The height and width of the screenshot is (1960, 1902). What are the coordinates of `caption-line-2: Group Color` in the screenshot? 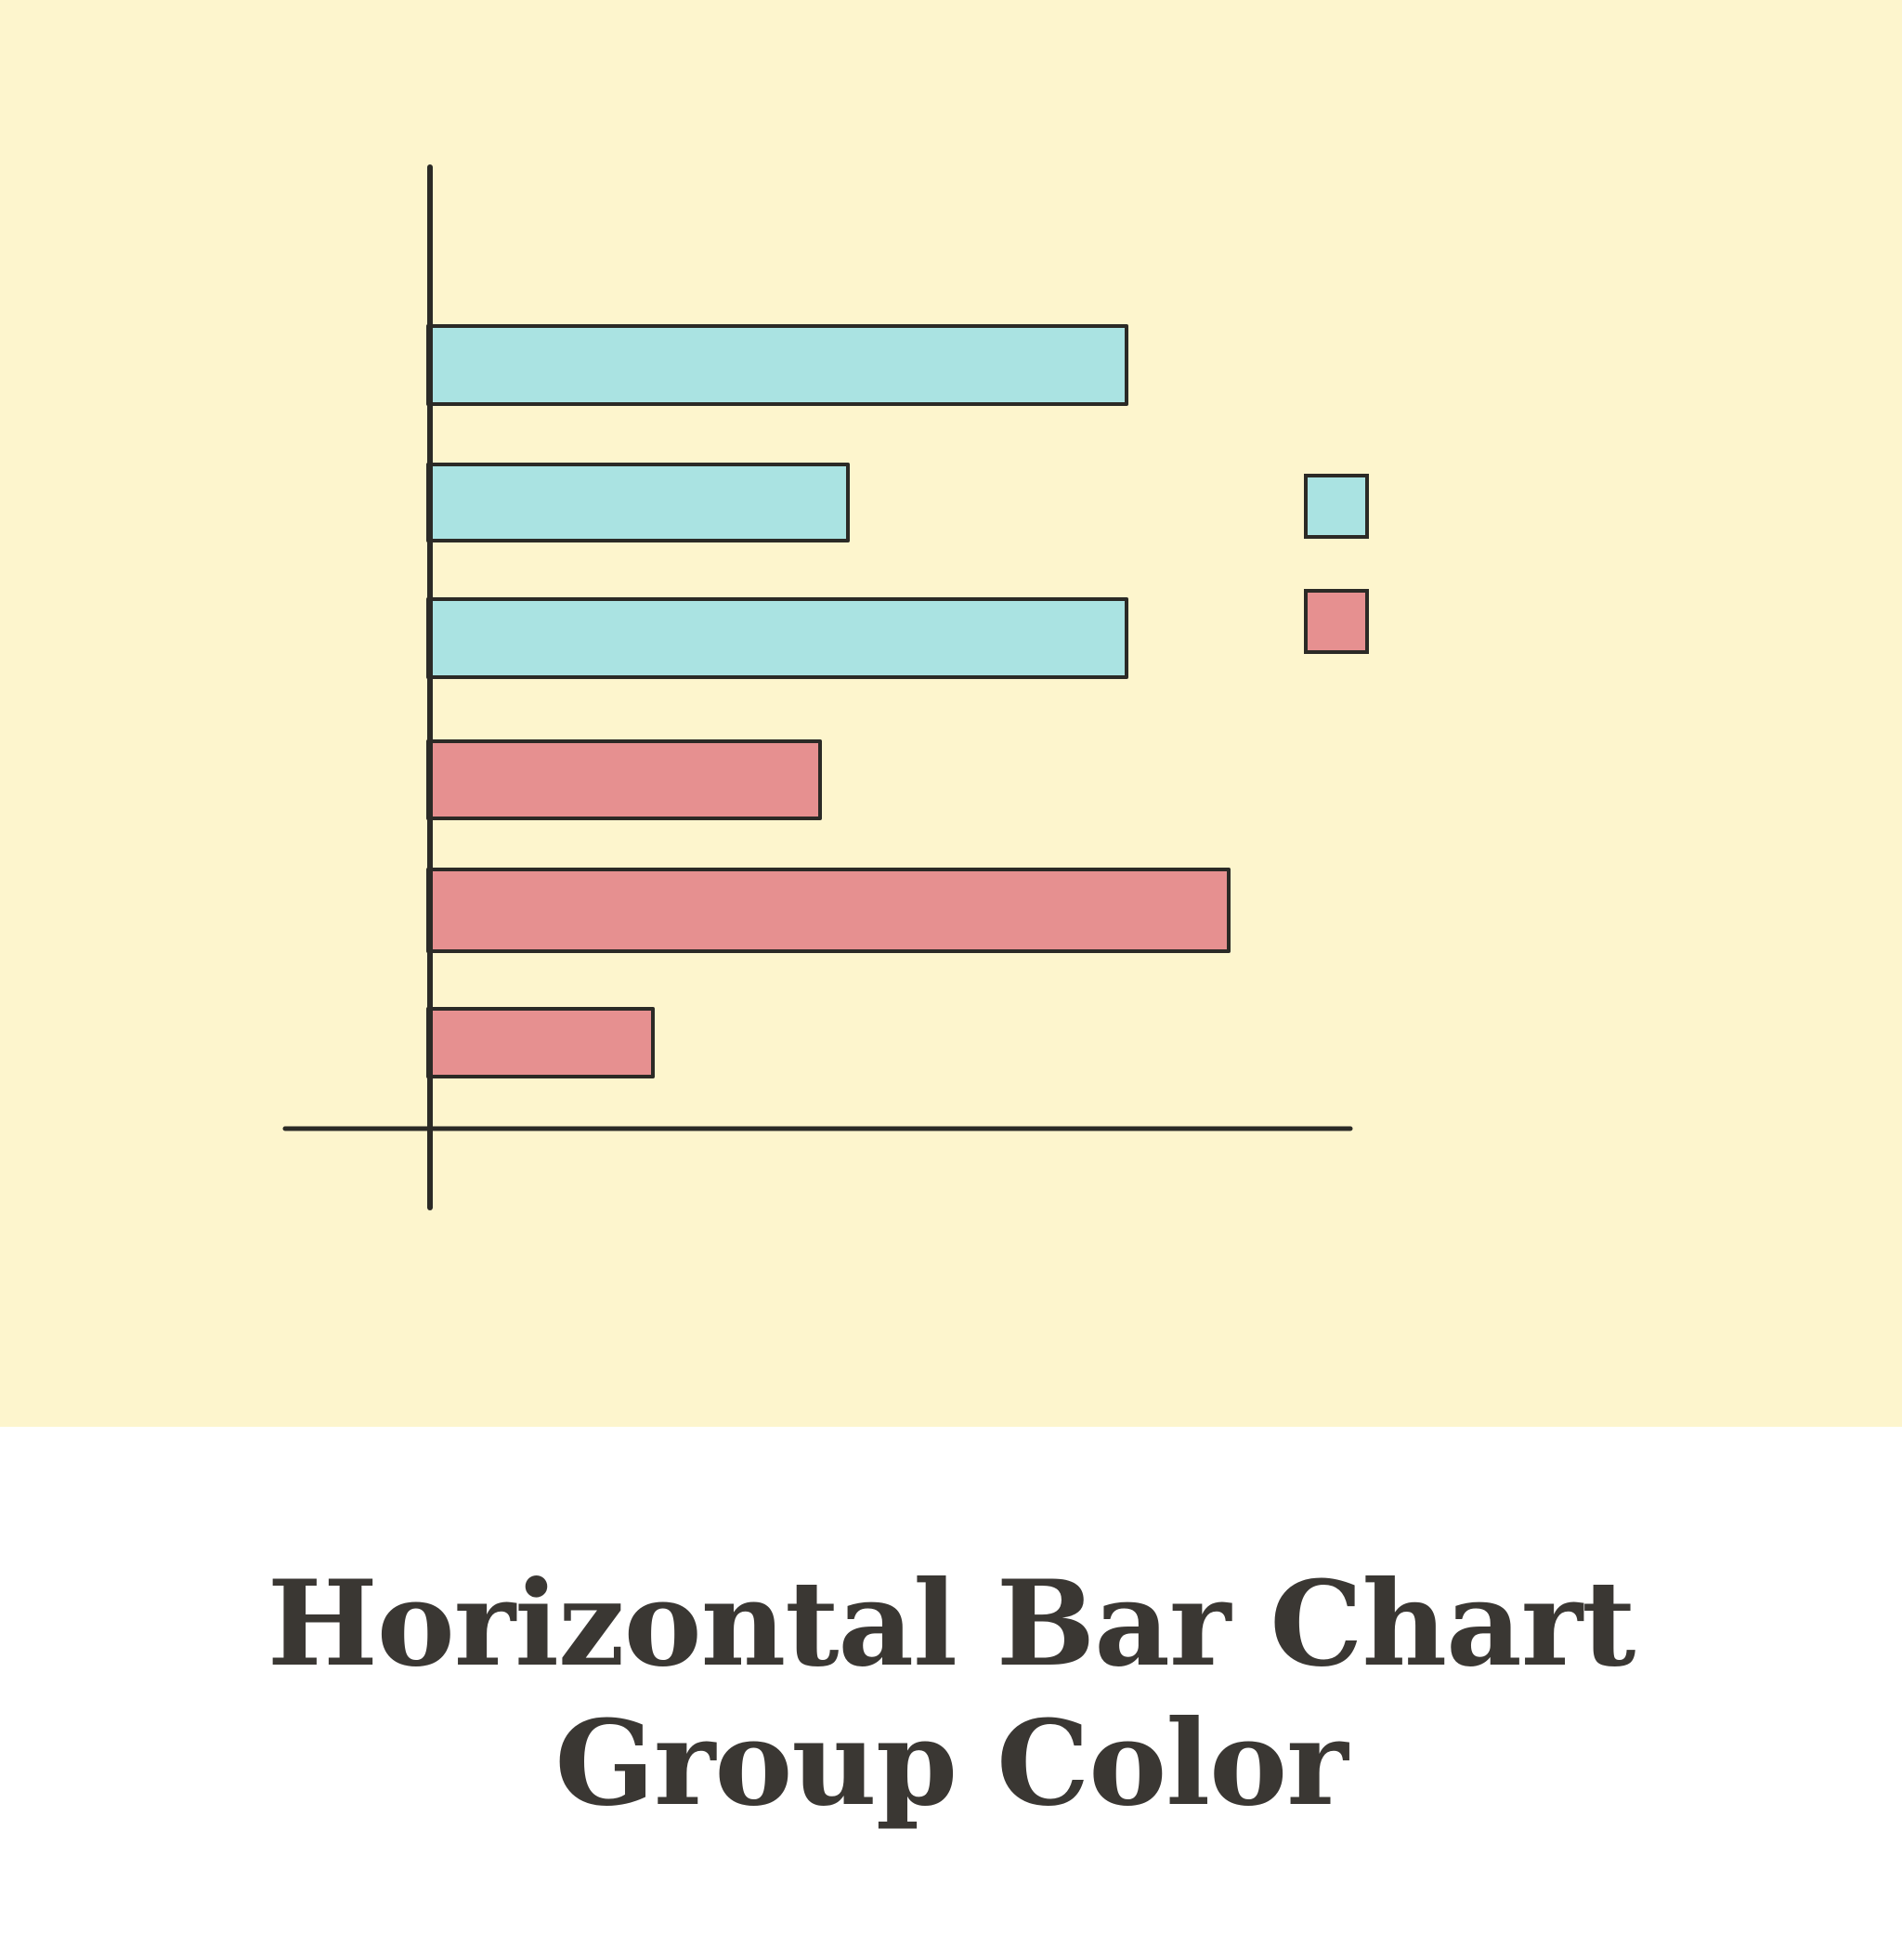 It's located at (951, 1763).